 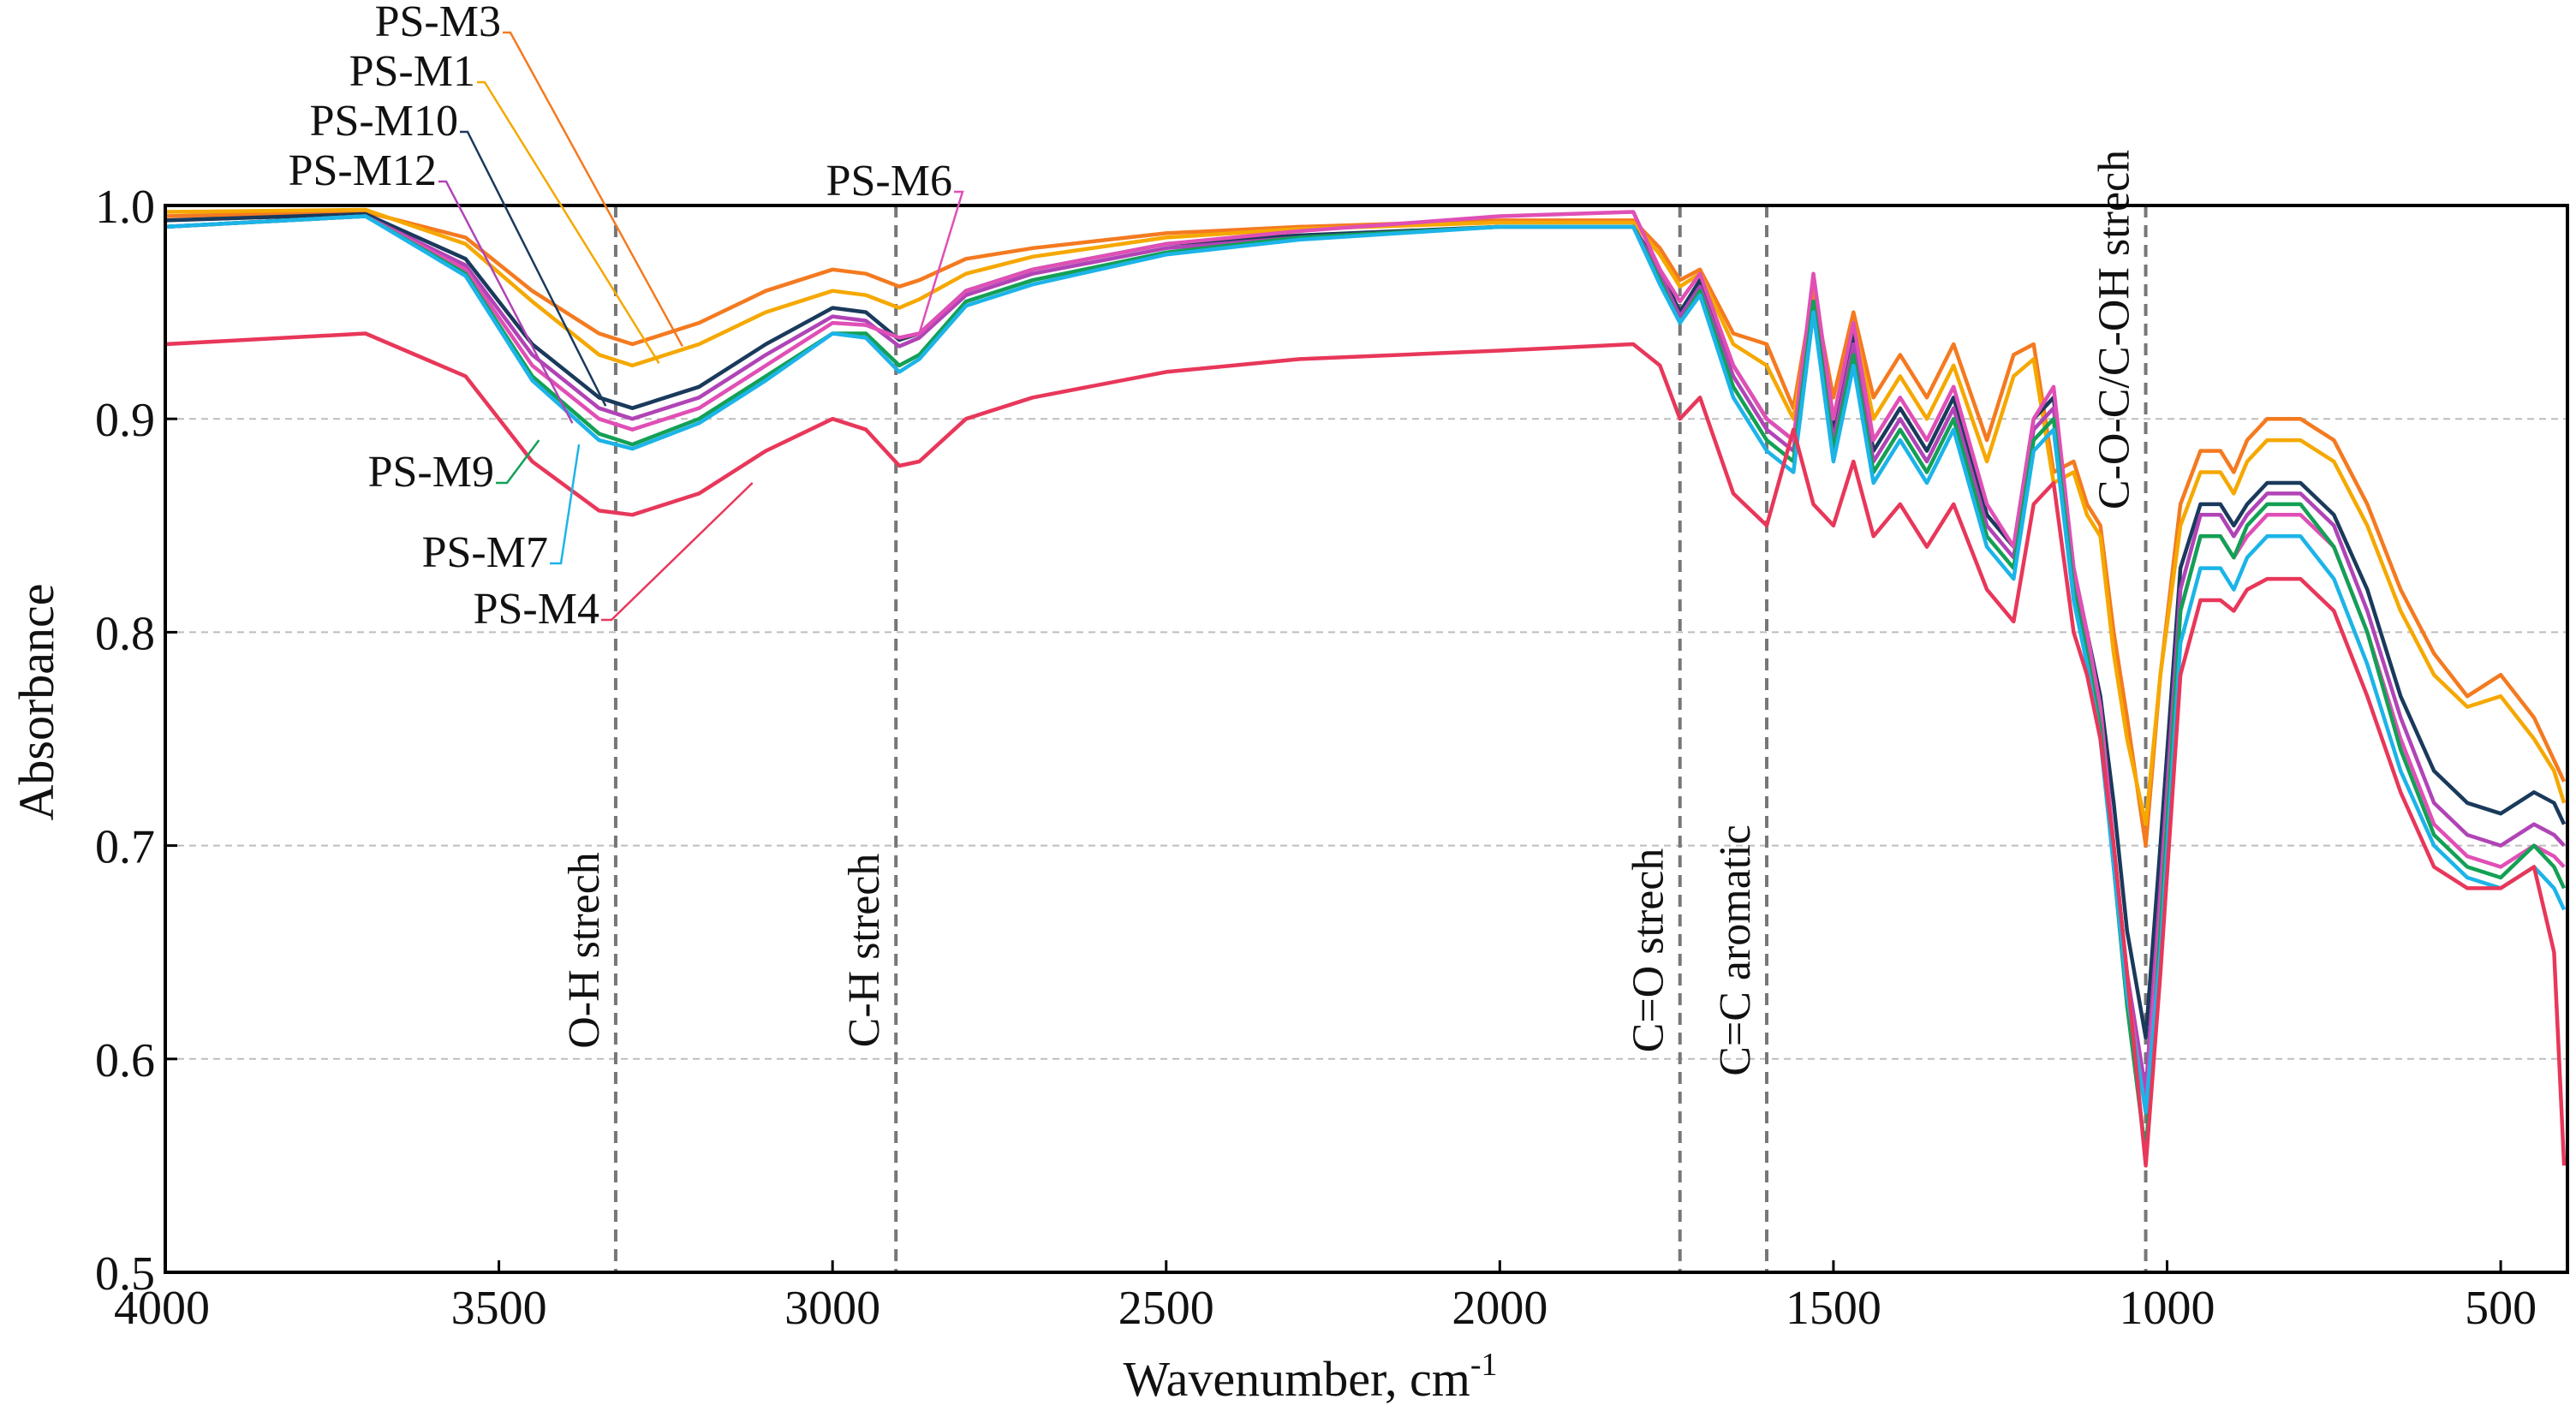 What do you see at coordinates (125, 1060) in the screenshot?
I see `y-tick-label-1: 0.6` at bounding box center [125, 1060].